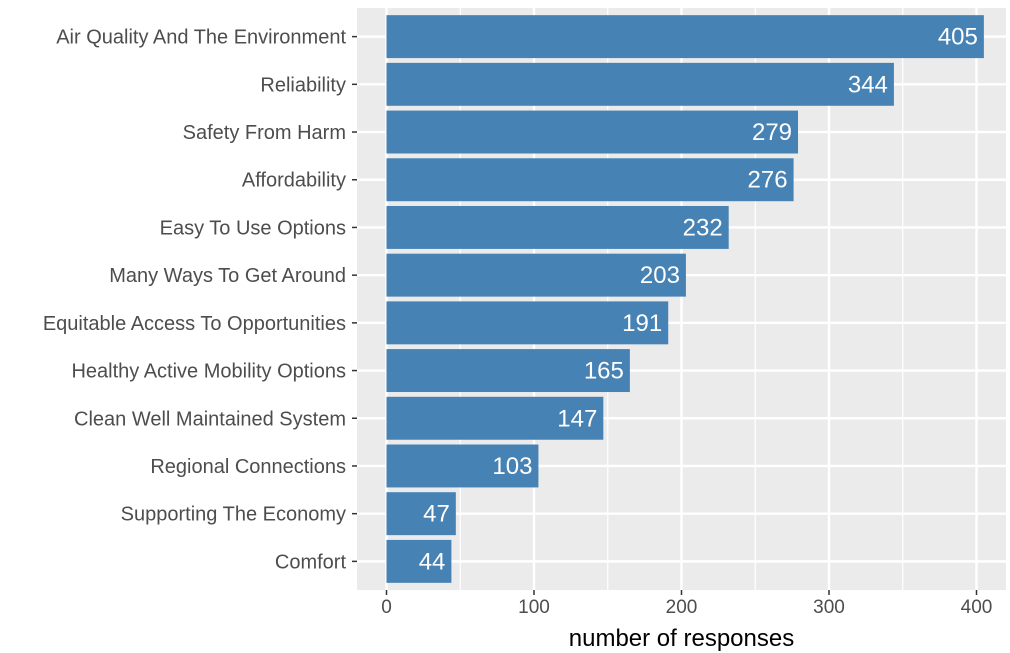  Describe the element at coordinates (703, 227) in the screenshot. I see `bar-value-label: 232` at that location.